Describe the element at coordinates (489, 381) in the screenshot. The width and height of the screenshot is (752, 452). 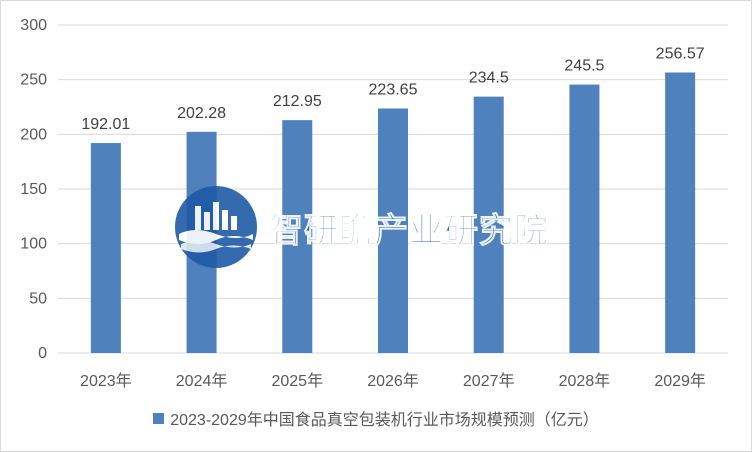
I see `x-tick-label: 2027年` at that location.